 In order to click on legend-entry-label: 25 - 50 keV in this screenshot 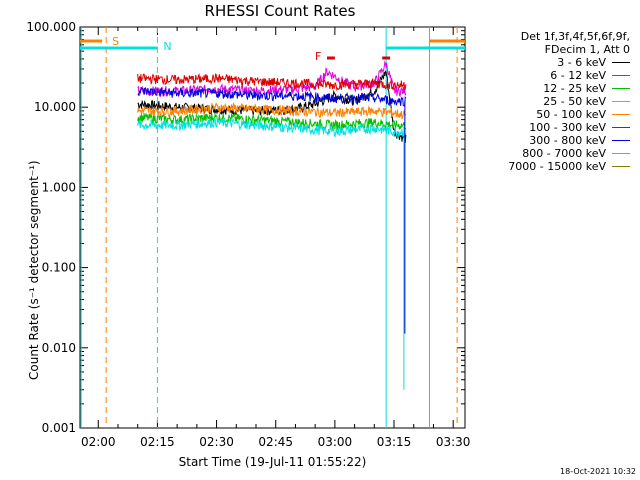, I will do `click(574, 101)`.